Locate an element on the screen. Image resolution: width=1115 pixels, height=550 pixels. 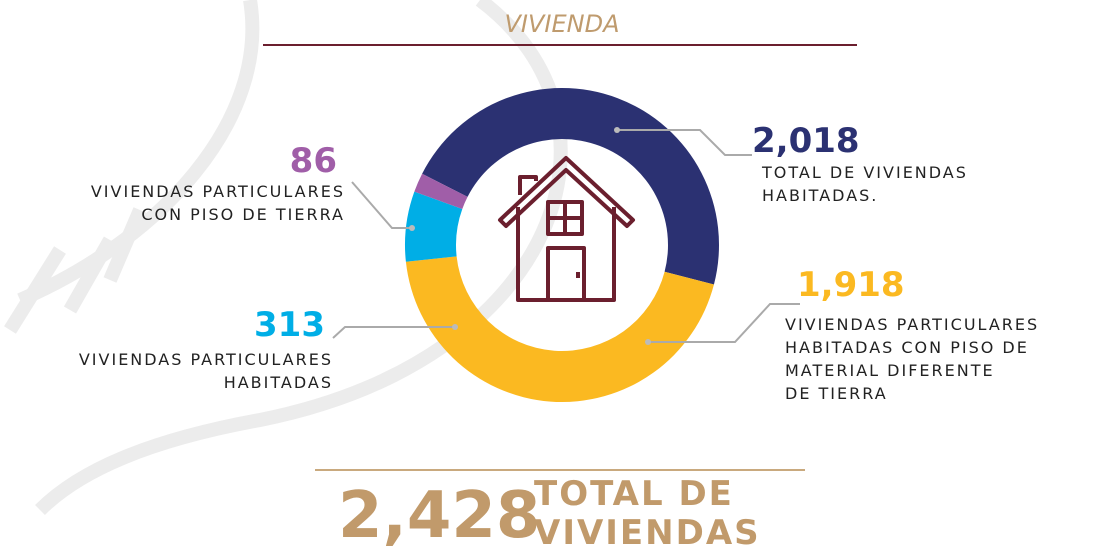
house-icon is located at coordinates (566, 229).